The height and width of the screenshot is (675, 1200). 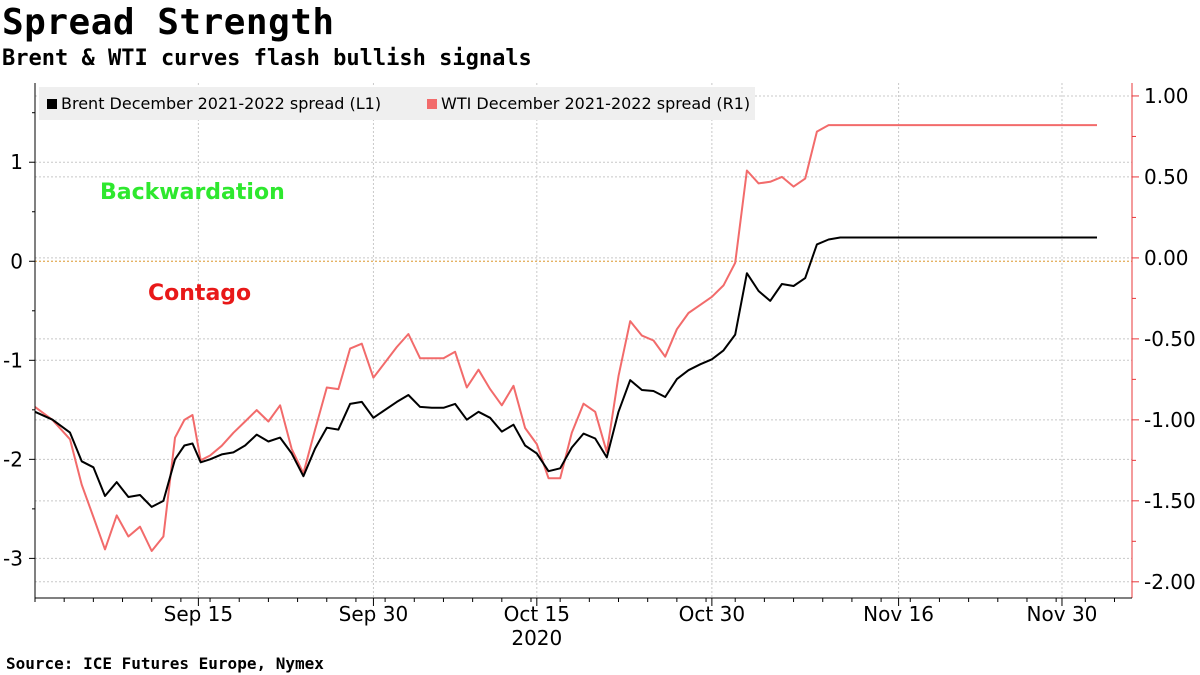 I want to click on brent-legend-swatch, so click(x=52, y=104).